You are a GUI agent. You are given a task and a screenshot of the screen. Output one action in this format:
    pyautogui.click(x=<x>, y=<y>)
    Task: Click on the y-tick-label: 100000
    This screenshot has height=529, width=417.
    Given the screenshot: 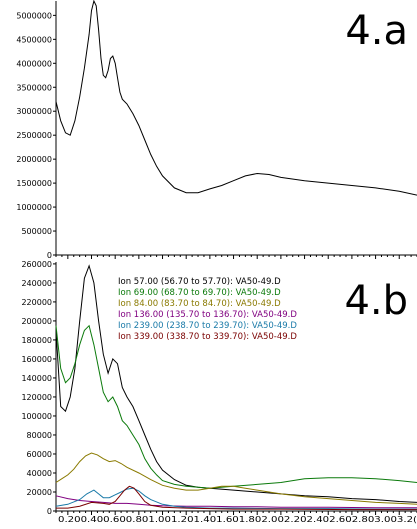 What is the action you would take?
    pyautogui.click(x=36, y=416)
    